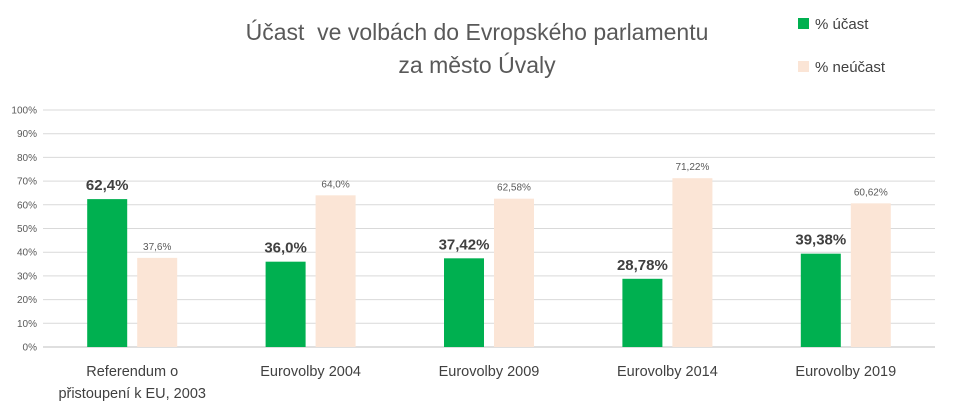  Describe the element at coordinates (27, 276) in the screenshot. I see `y-tick-label: 30%` at that location.